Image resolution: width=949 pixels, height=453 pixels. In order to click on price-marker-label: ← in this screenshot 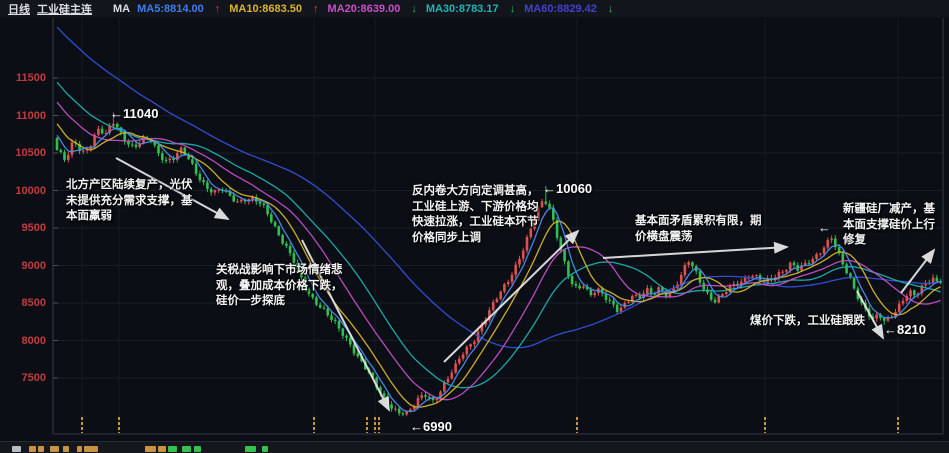, I will do `click(824, 227)`.